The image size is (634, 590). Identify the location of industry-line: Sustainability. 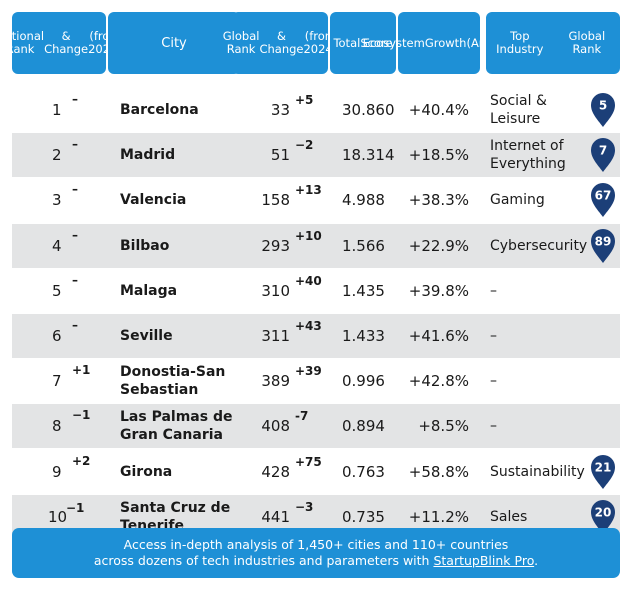
(537, 471).